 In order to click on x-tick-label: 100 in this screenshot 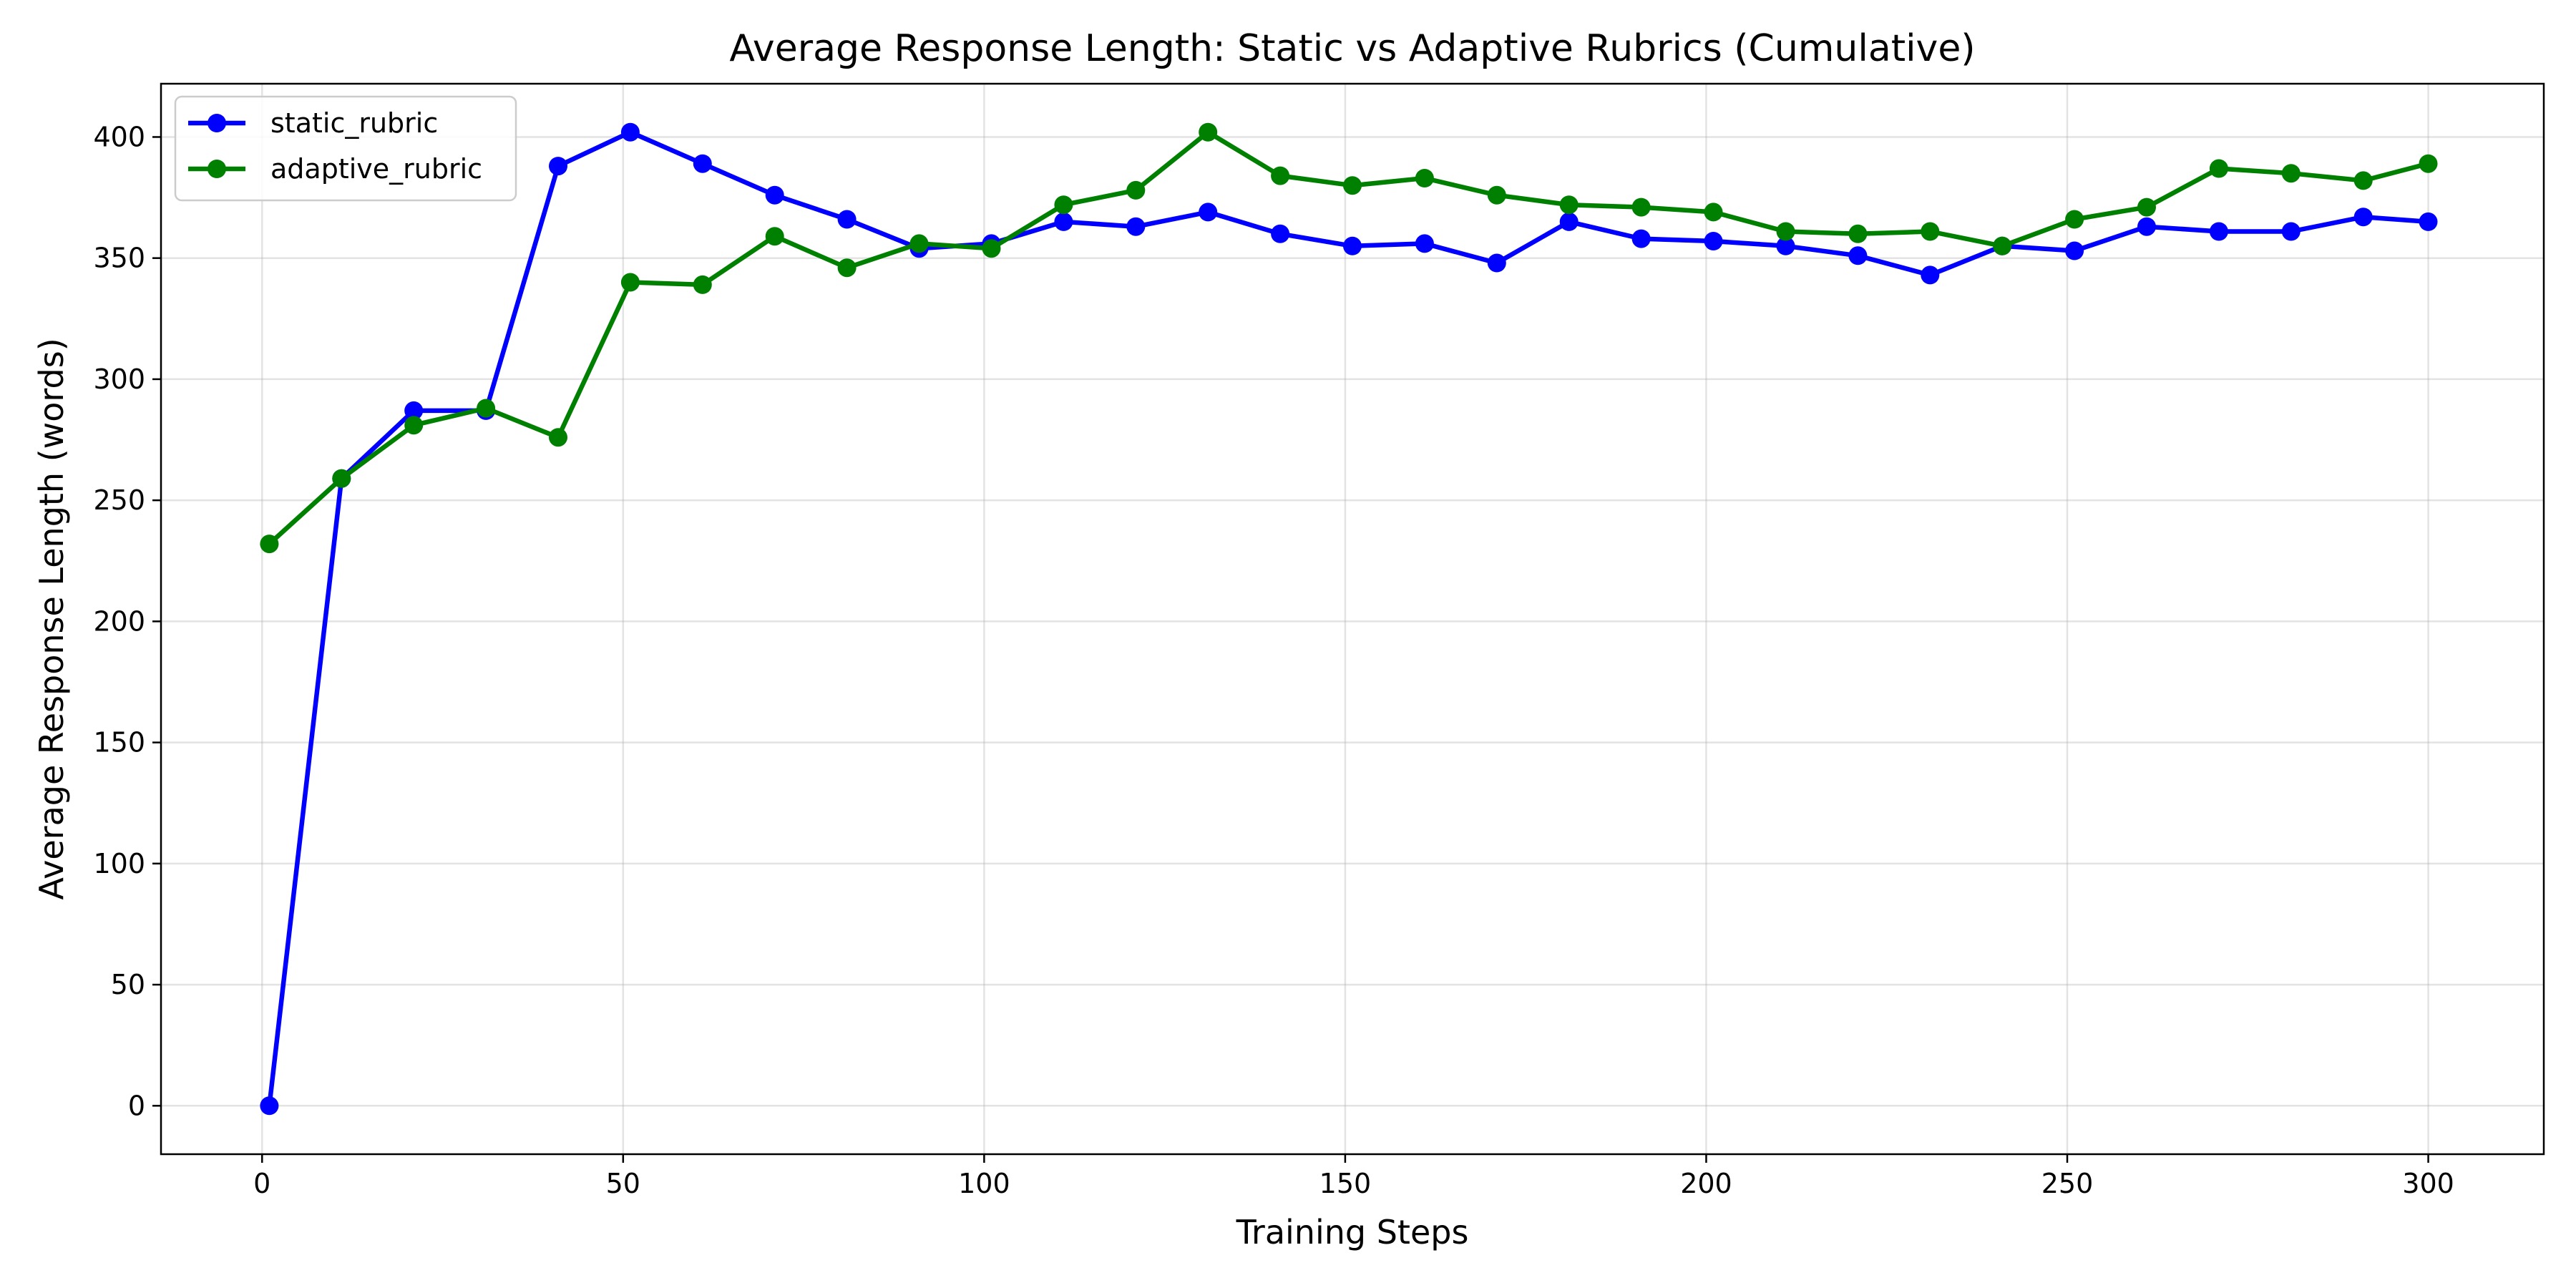, I will do `click(984, 1183)`.